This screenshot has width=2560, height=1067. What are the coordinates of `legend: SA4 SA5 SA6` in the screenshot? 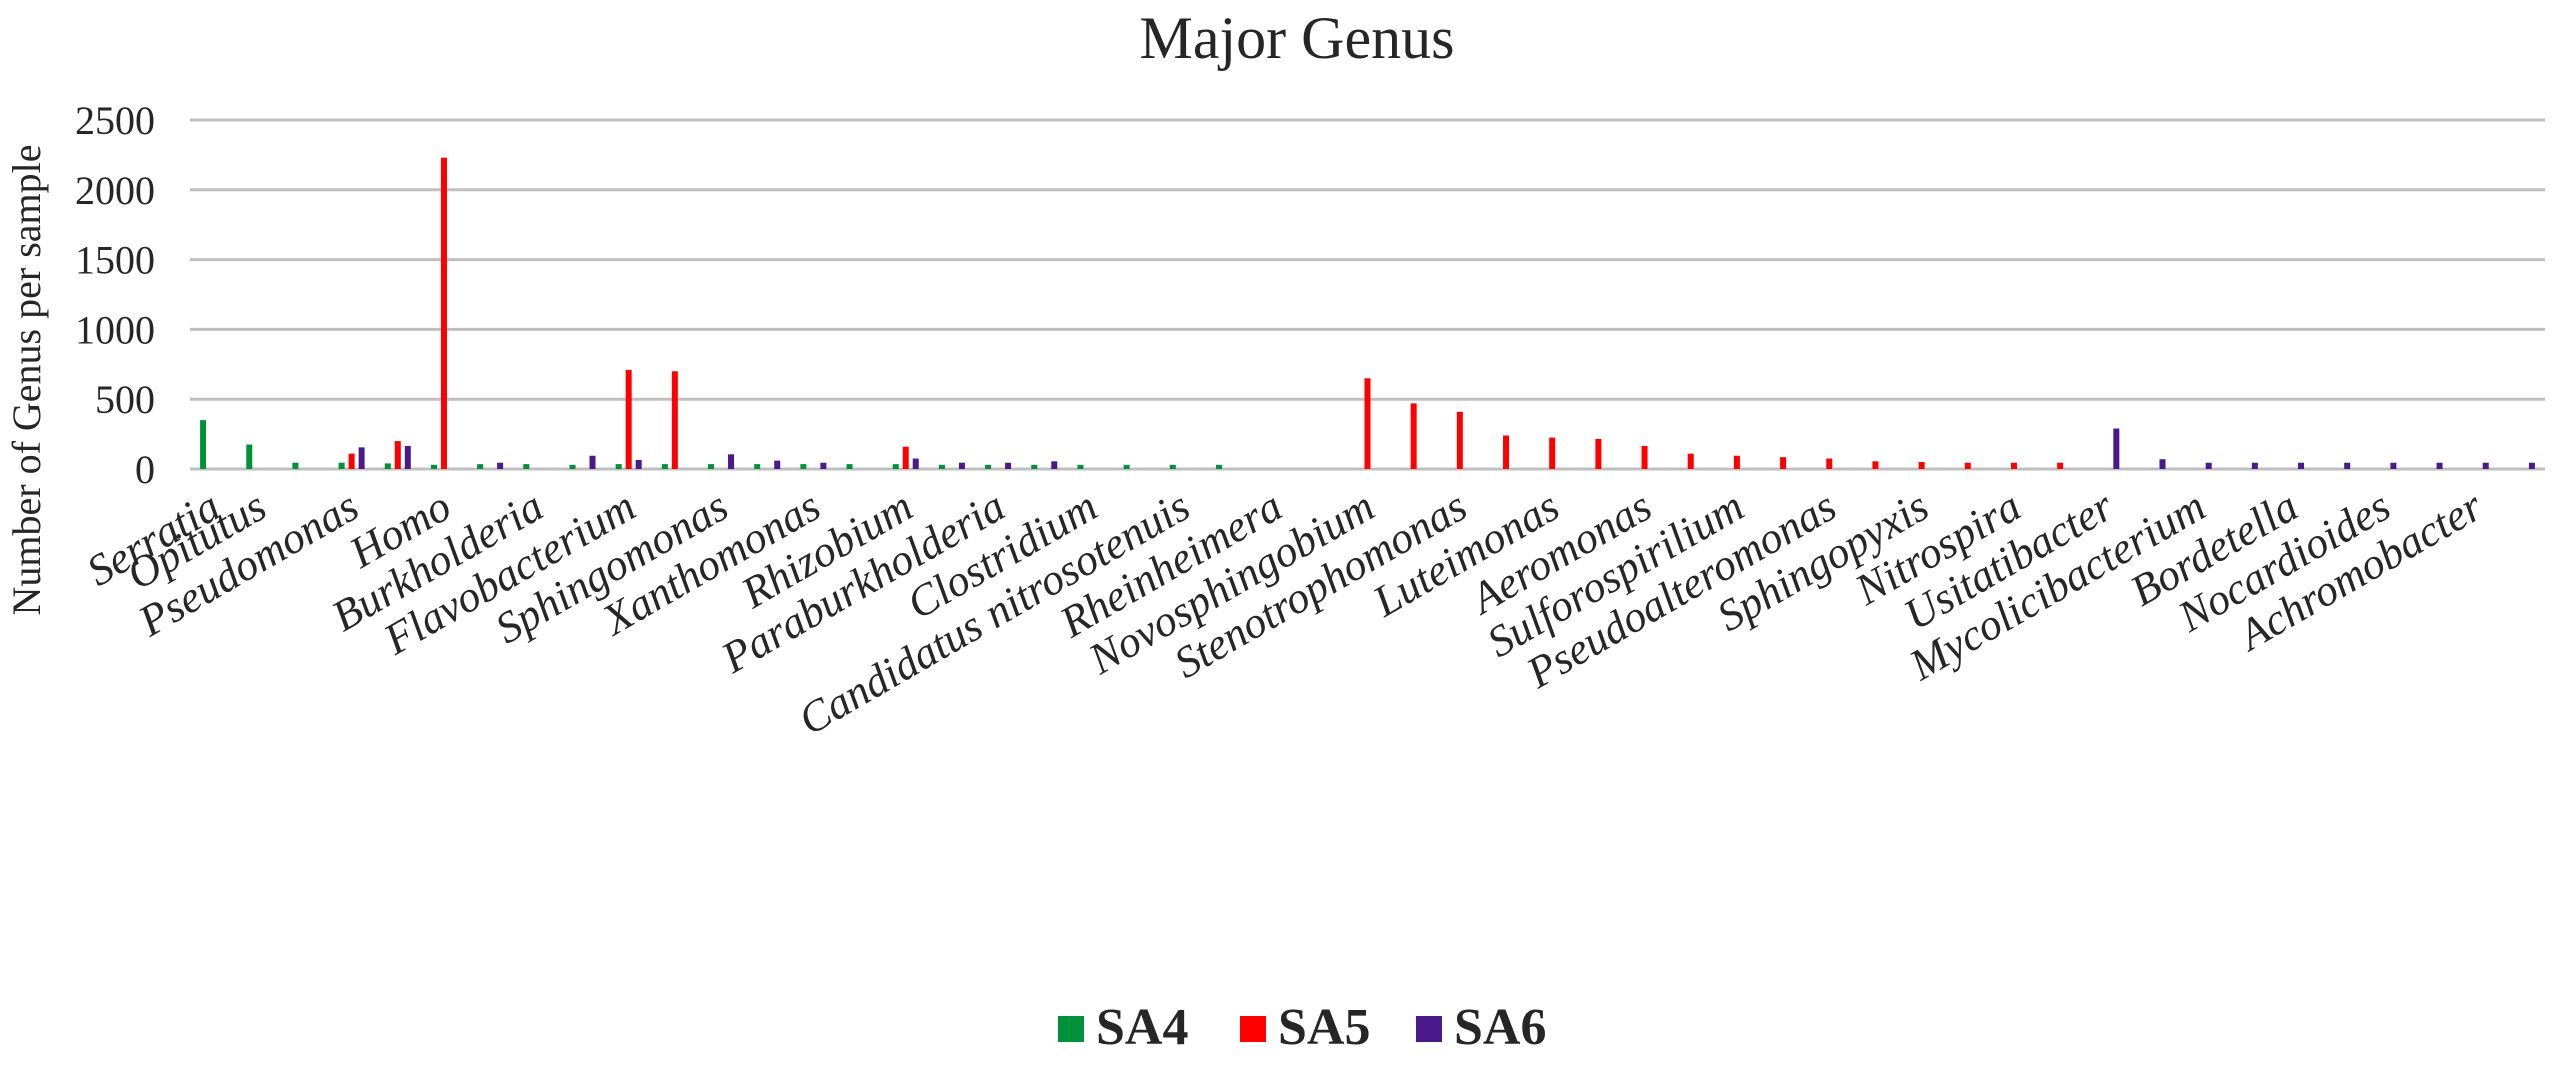 It's located at (1302, 1027).